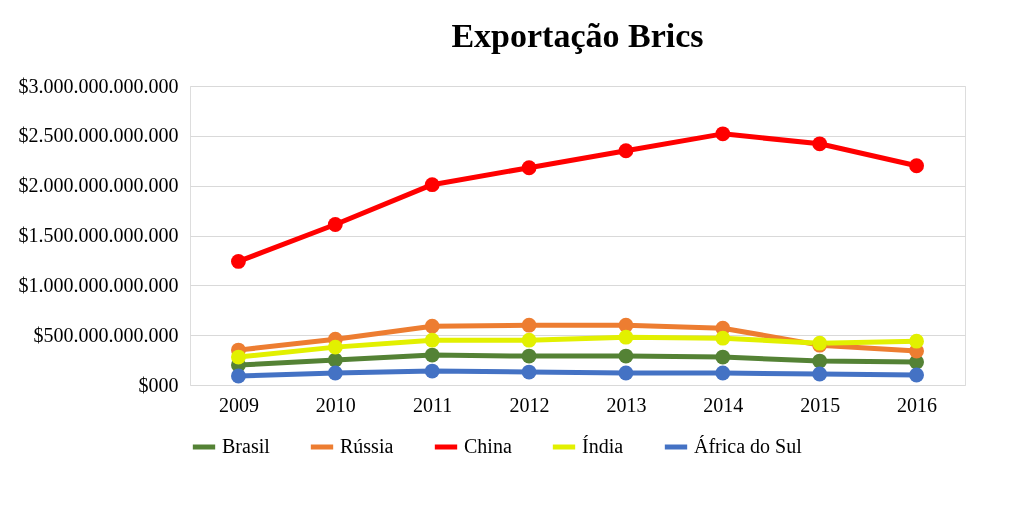 The image size is (1029, 517). What do you see at coordinates (98, 85) in the screenshot?
I see `y-tick-label: $3.000.000.000.000` at bounding box center [98, 85].